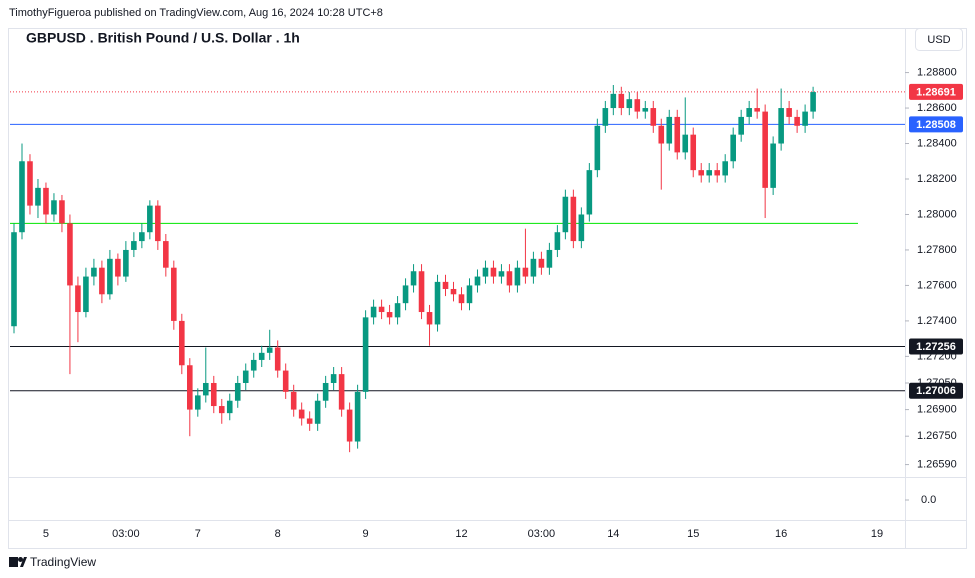  I want to click on x-tick-label: 7, so click(198, 534).